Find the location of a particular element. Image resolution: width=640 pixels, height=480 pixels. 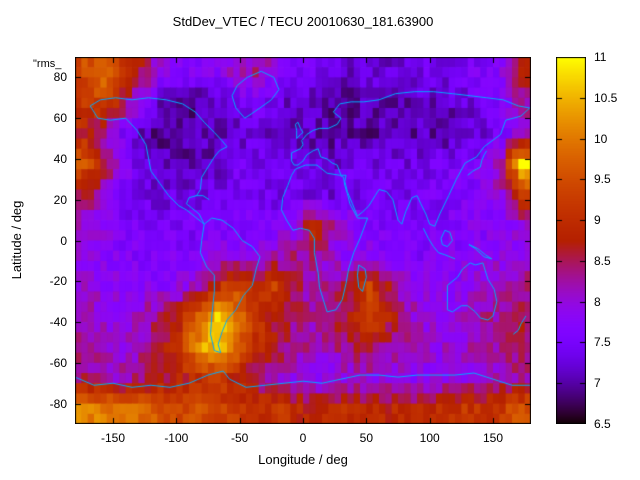

y-tick-label: 20 is located at coordinates (60, 199).